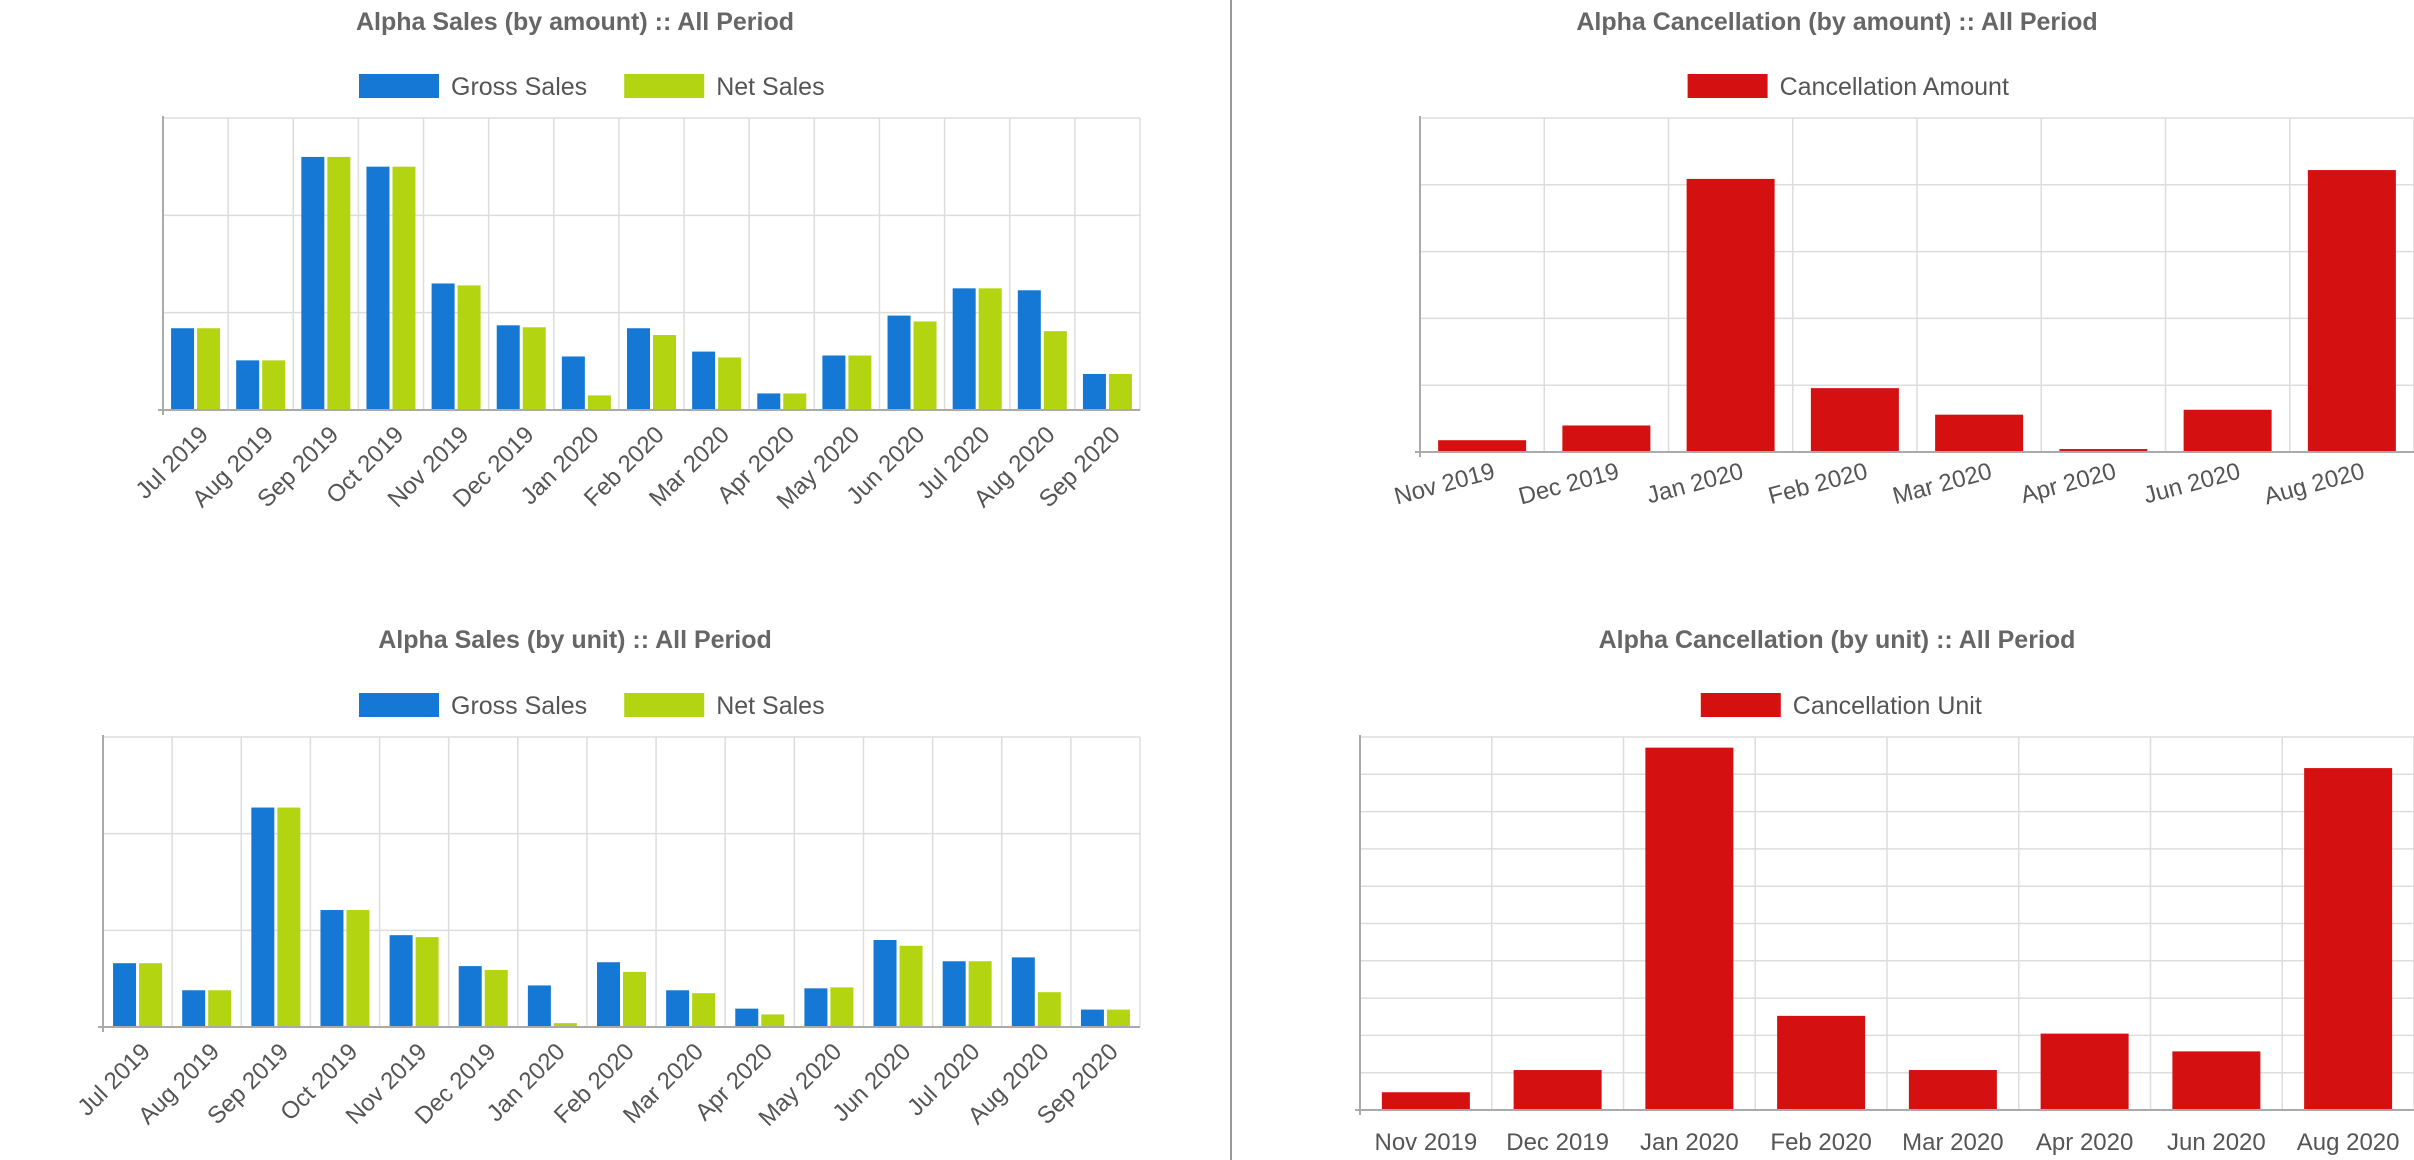 The height and width of the screenshot is (1160, 2414). I want to click on legend: Cancellation Unit, so click(1841, 706).